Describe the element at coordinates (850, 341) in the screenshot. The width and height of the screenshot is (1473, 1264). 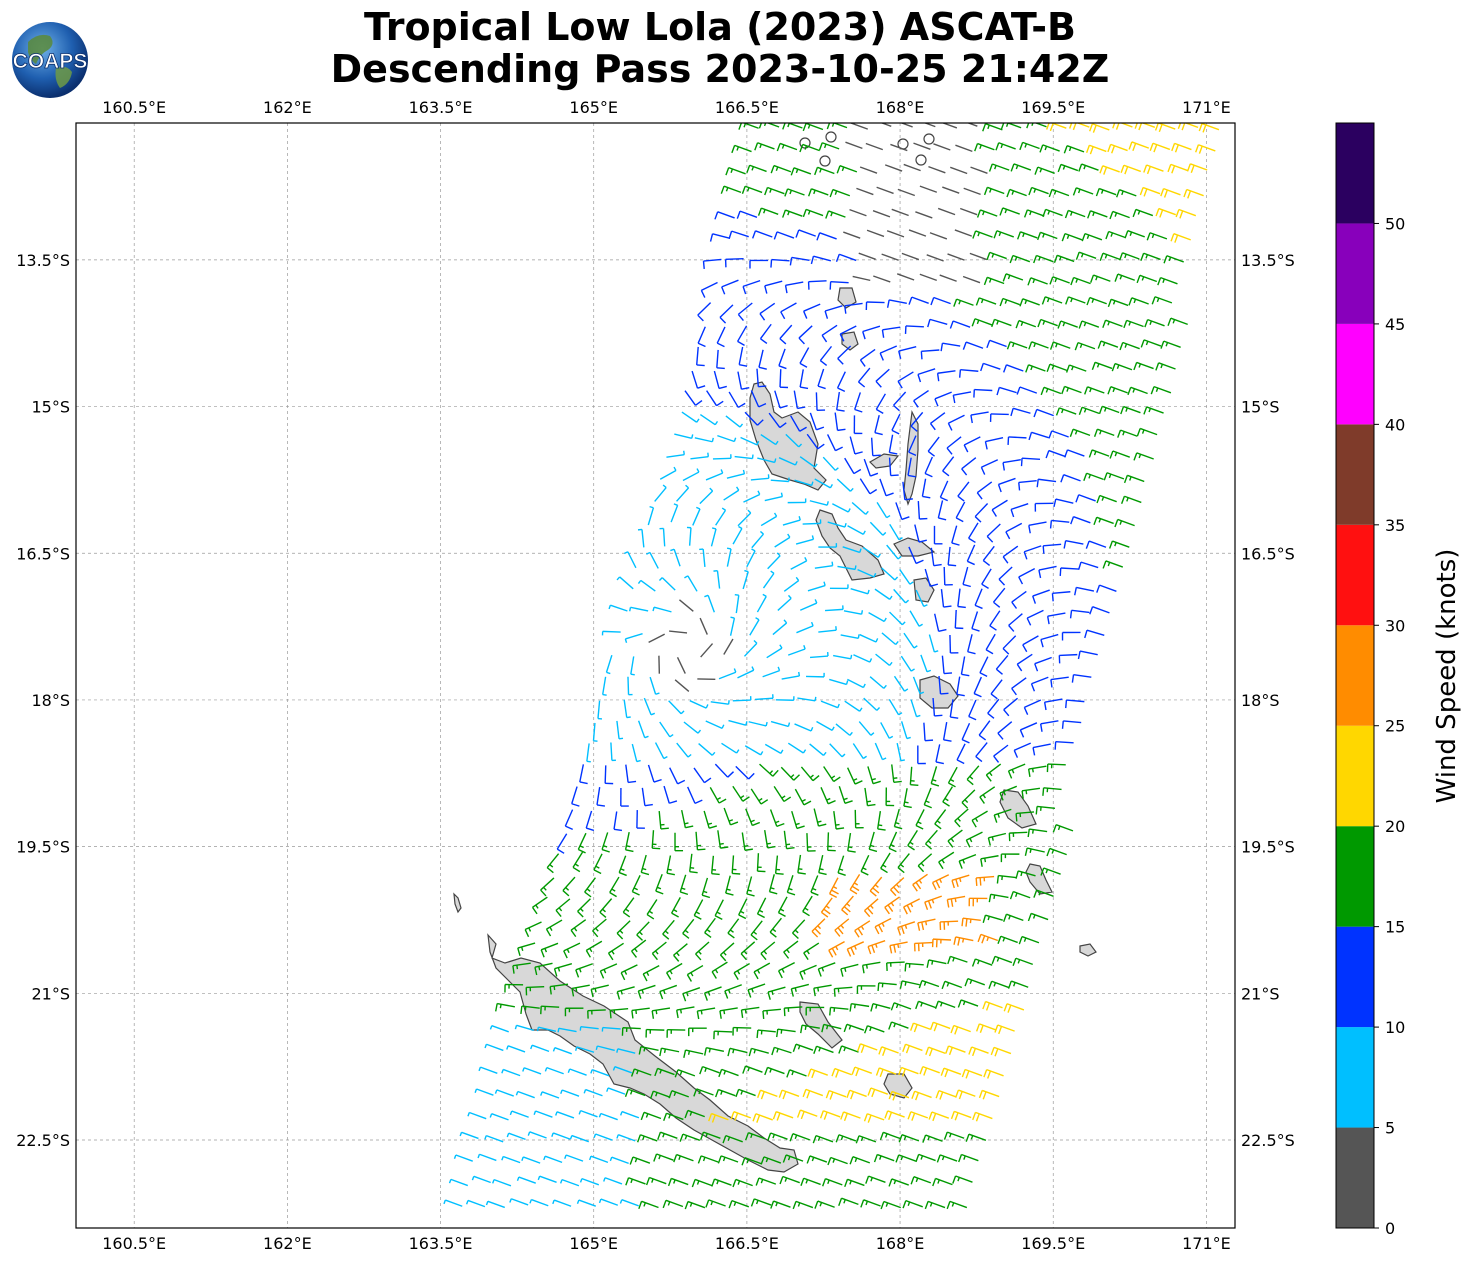
I see `vanua-lava-island` at that location.